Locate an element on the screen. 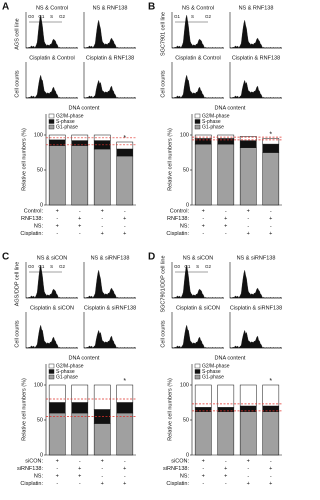 The height and width of the screenshot is (500, 320). condition-name: siRNF138: is located at coordinates (30, 469).